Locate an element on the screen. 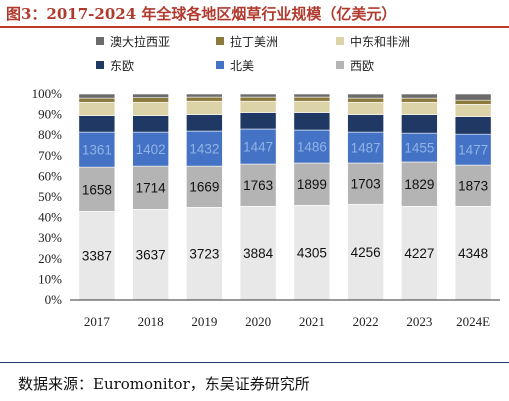 This screenshot has width=509, height=401. data-label: 3884 is located at coordinates (258, 253).